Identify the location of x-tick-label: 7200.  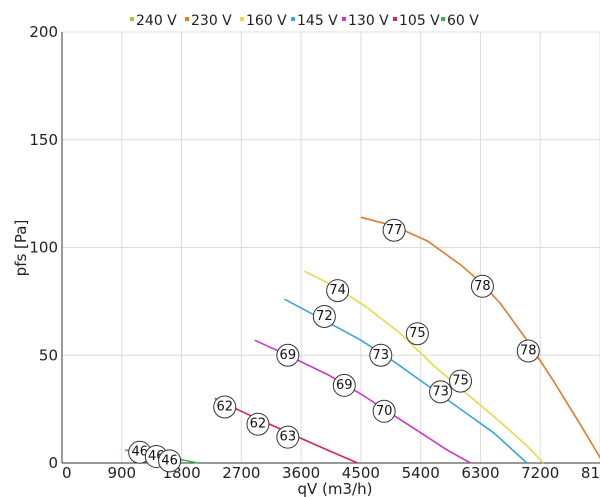
(540, 473).